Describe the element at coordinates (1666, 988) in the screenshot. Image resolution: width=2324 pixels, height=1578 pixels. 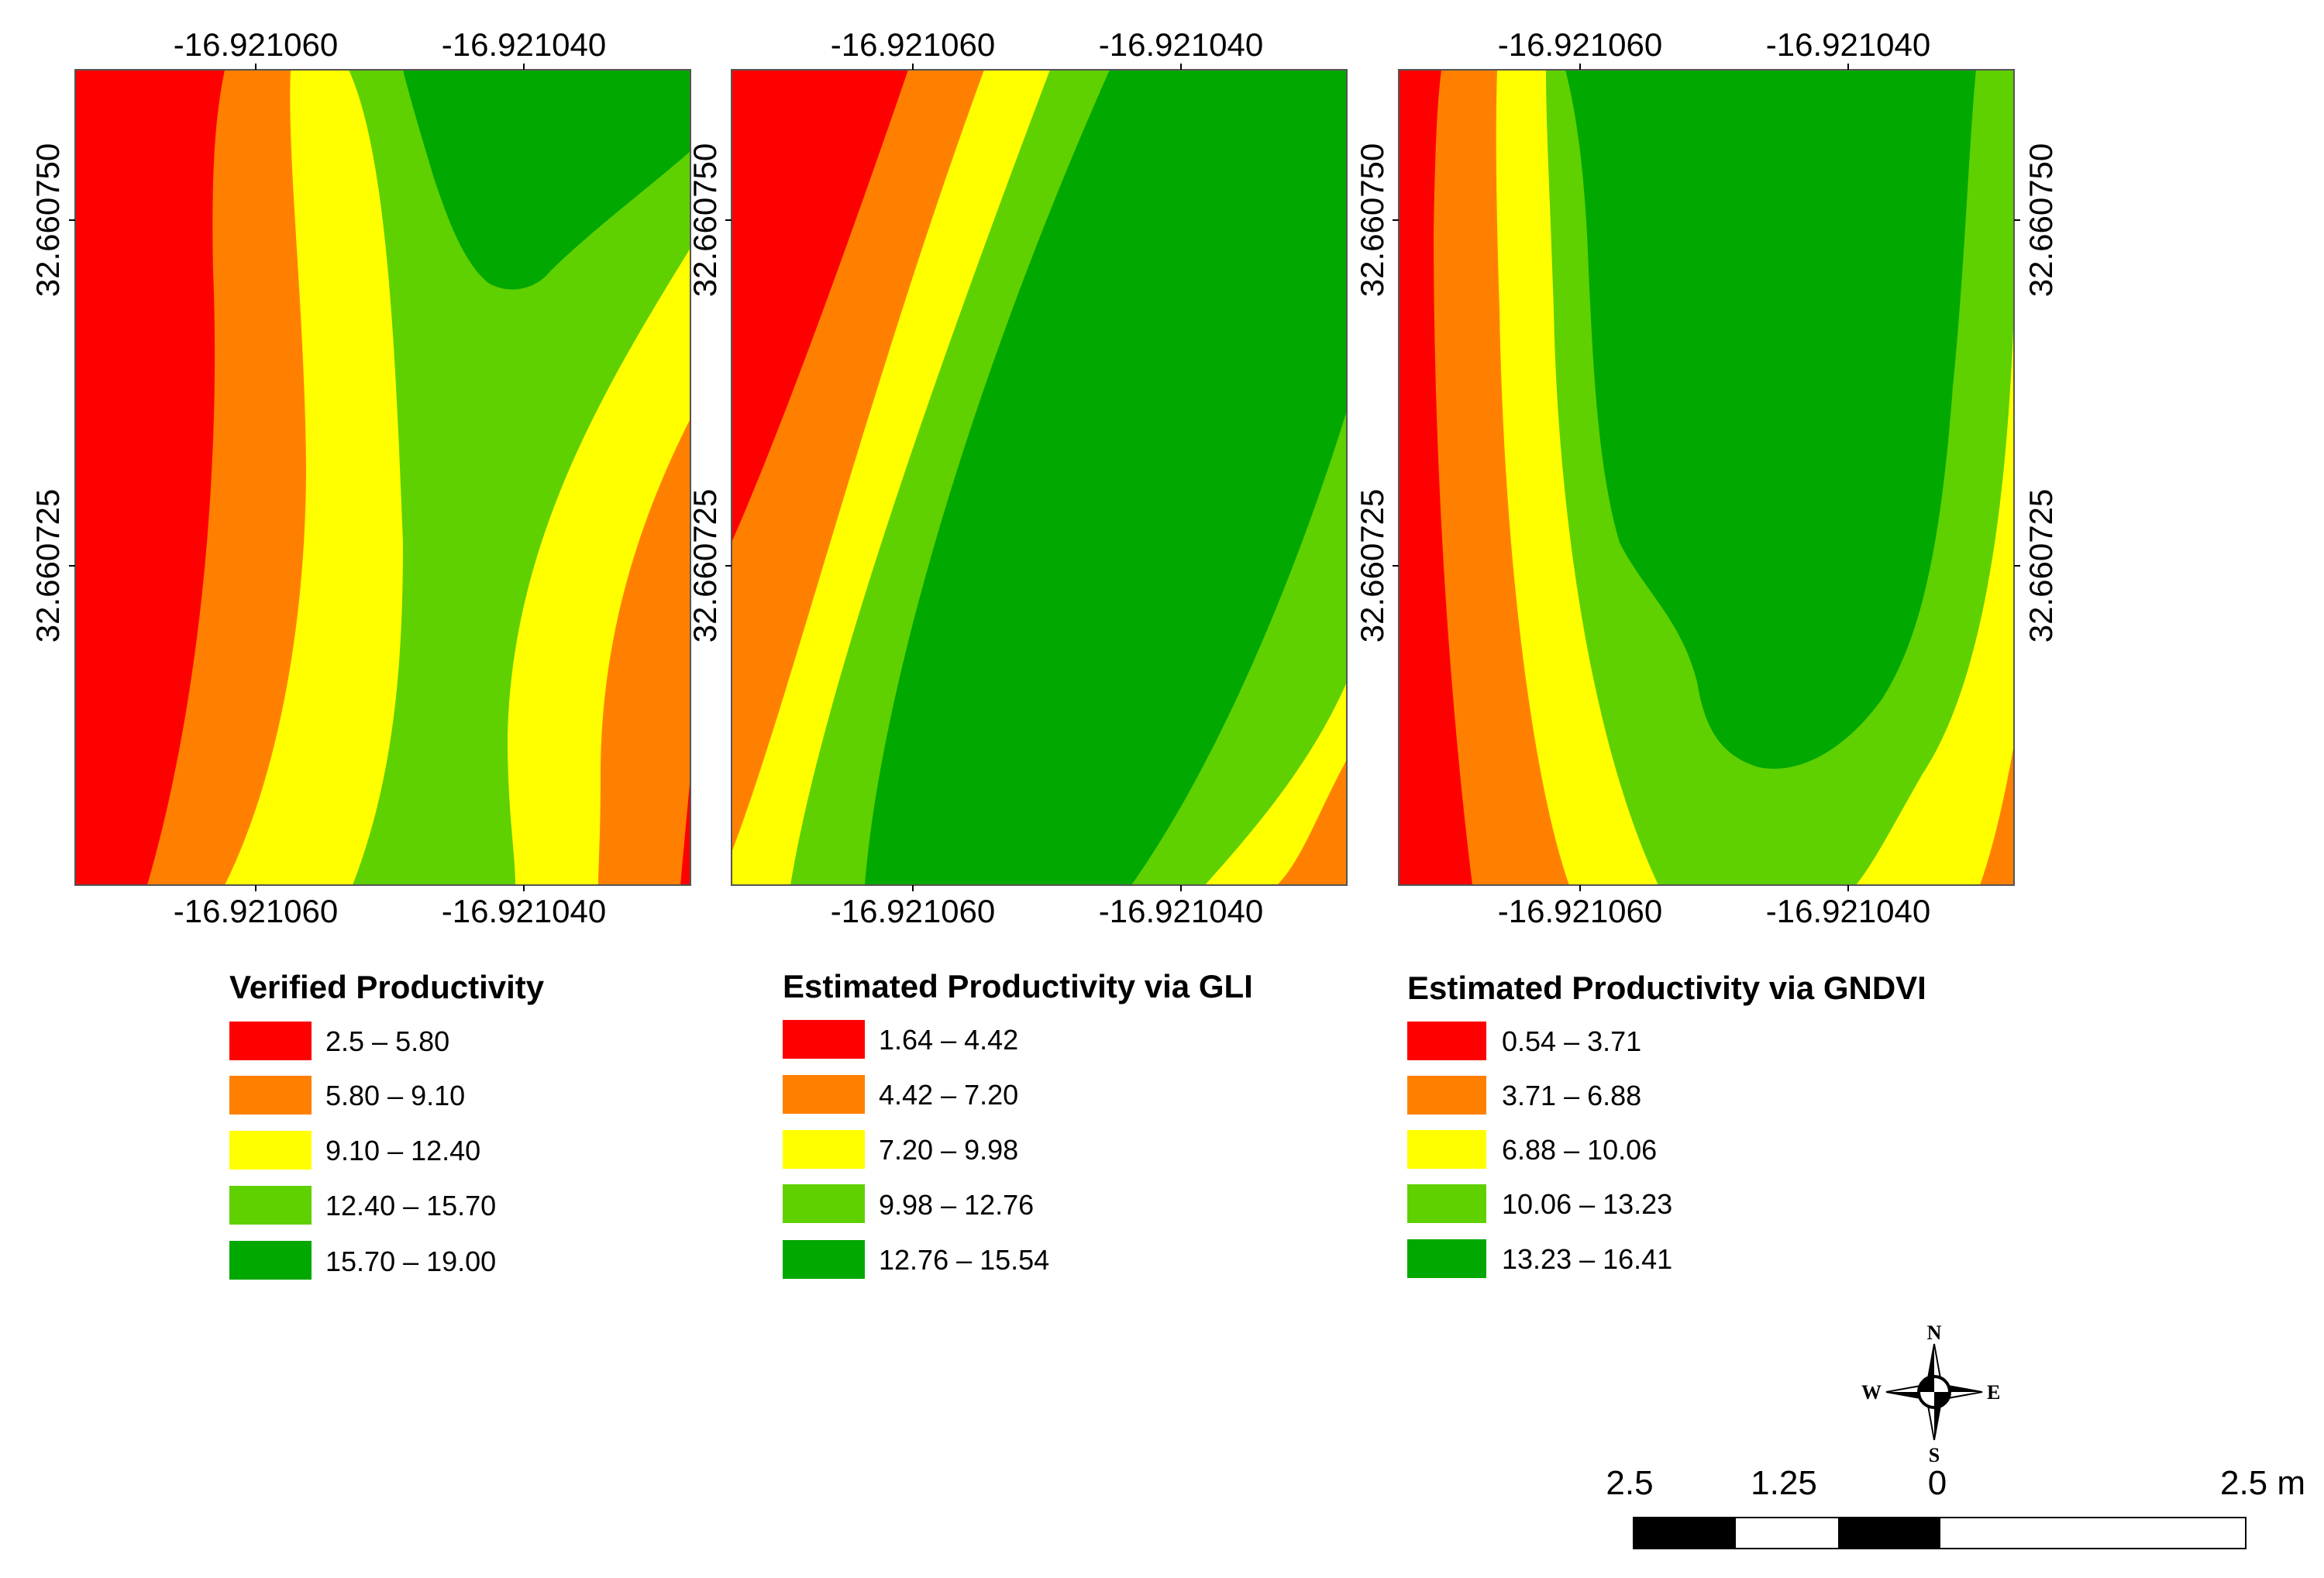
I see `legend-title: Estimated Productivity via GNDVI` at that location.